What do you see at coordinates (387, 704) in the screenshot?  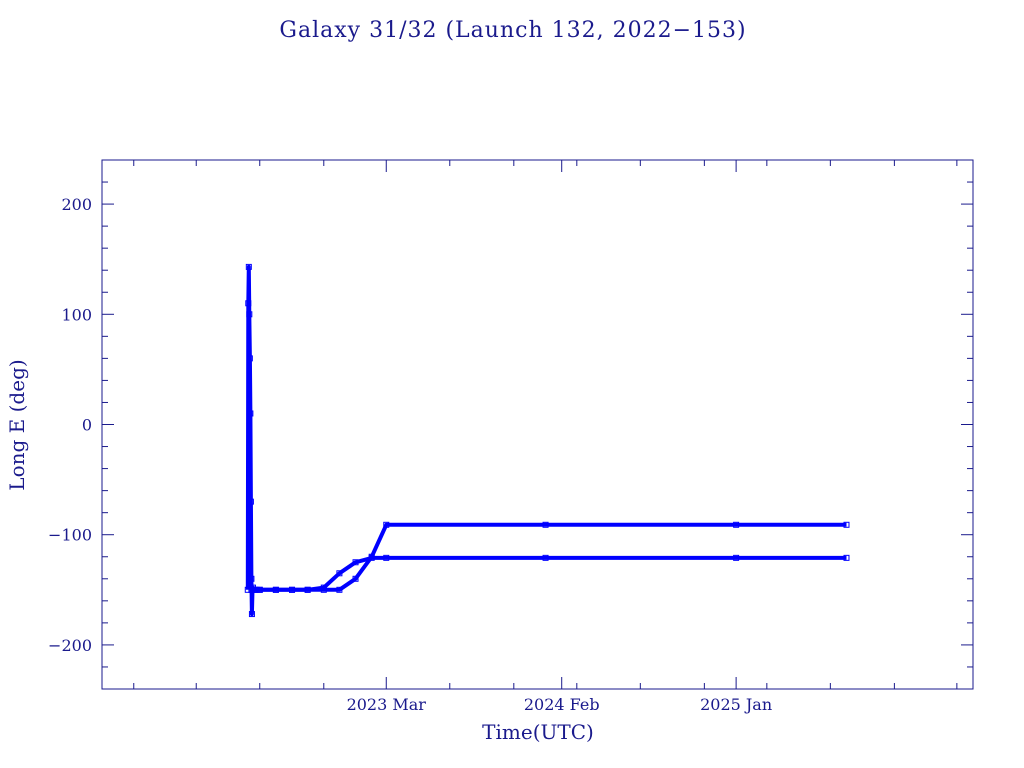 I see `x-tick-label: 2023 Mar` at bounding box center [387, 704].